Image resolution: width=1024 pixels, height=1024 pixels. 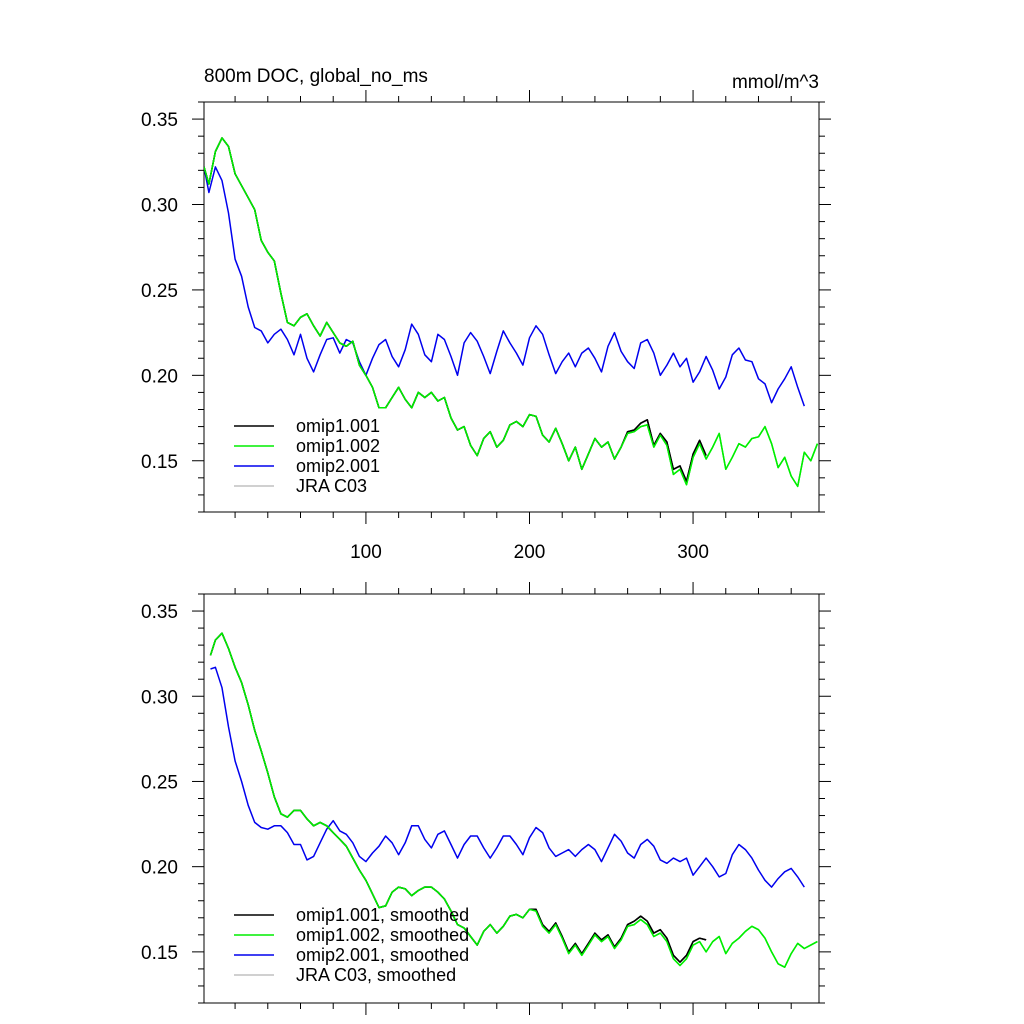 What do you see at coordinates (693, 552) in the screenshot?
I see `x-tick-label: 300` at bounding box center [693, 552].